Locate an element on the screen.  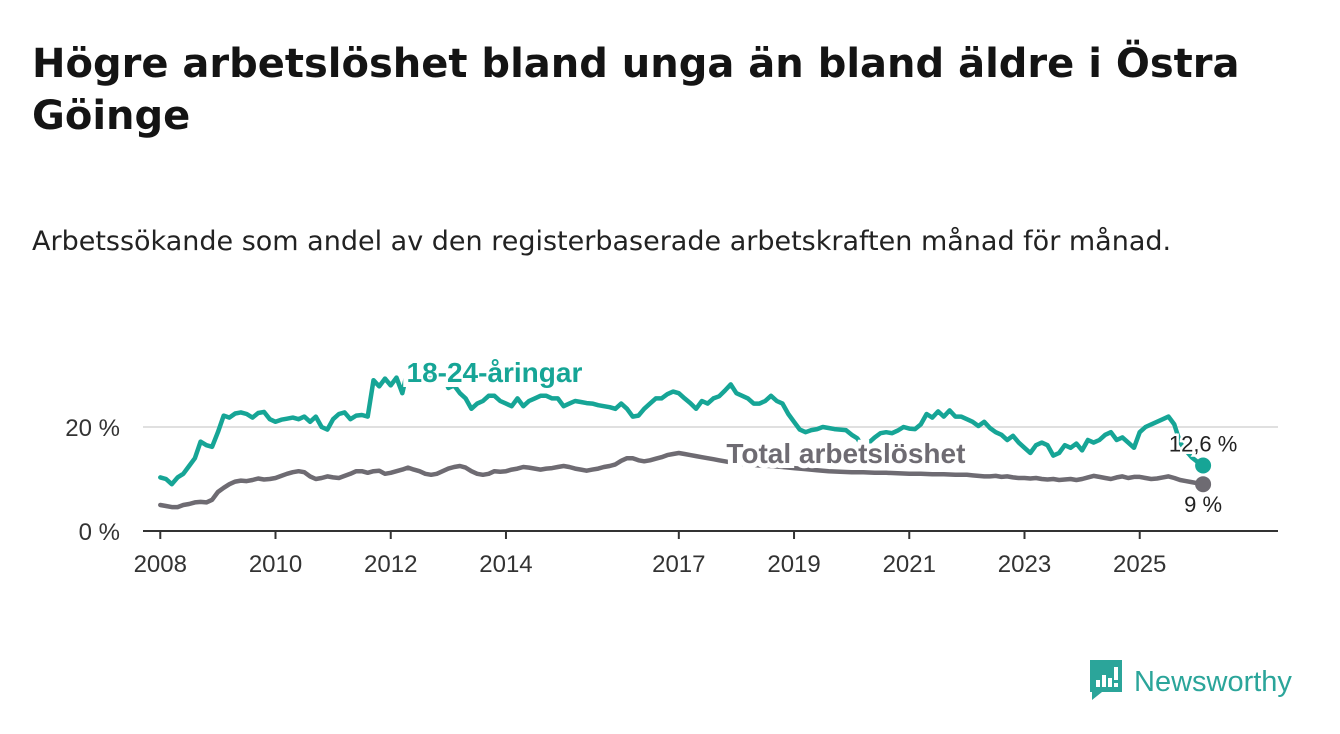
x-tick-label: 2023 is located at coordinates (1024, 564).